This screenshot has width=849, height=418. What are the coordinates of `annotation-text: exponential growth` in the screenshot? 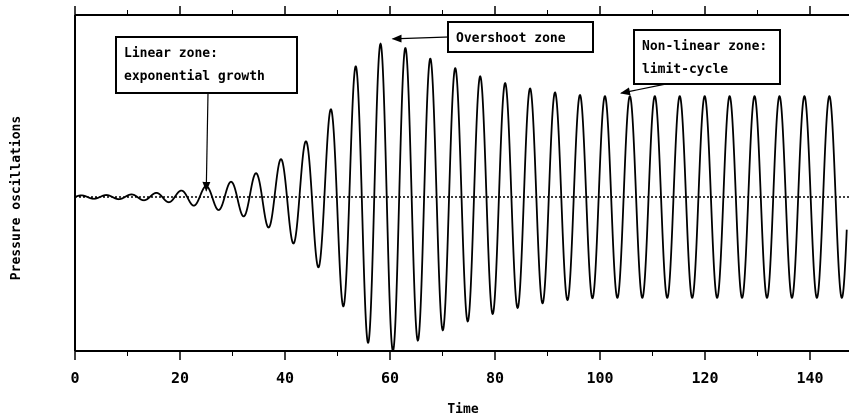 It's located at (194, 76).